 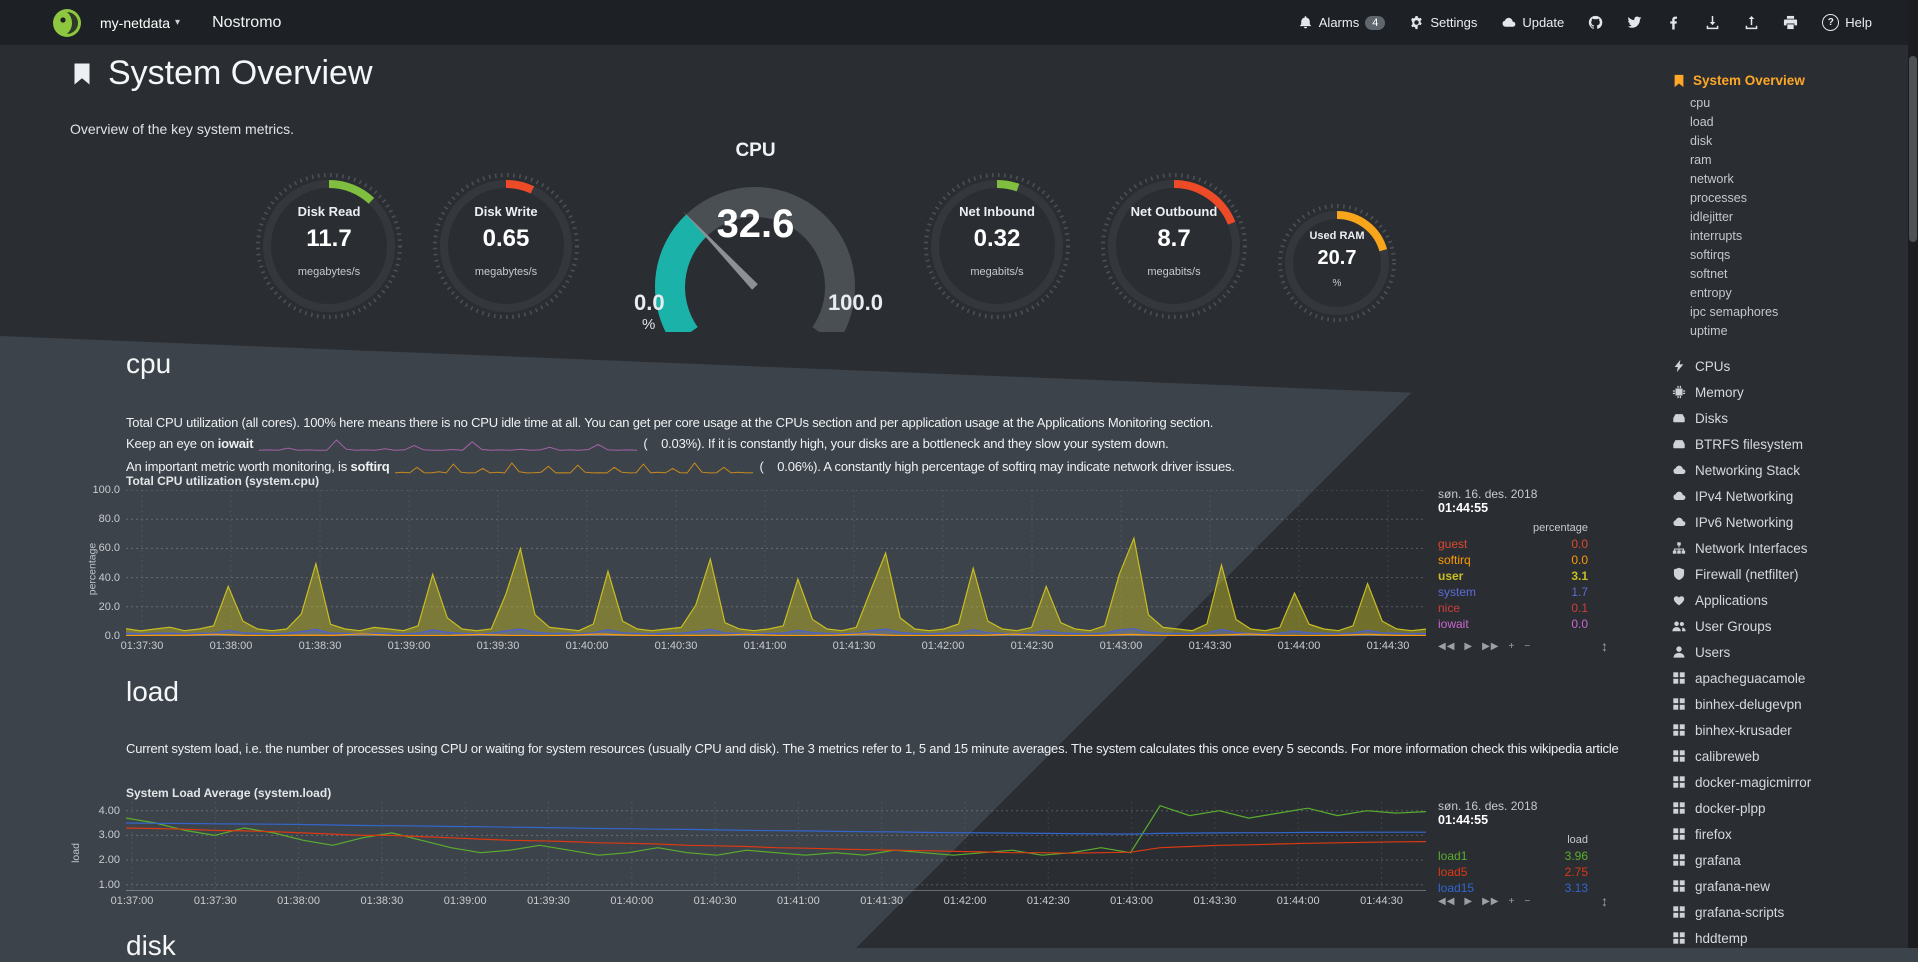 I want to click on hostname-dropdown: my-netdata ▾, so click(x=140, y=23).